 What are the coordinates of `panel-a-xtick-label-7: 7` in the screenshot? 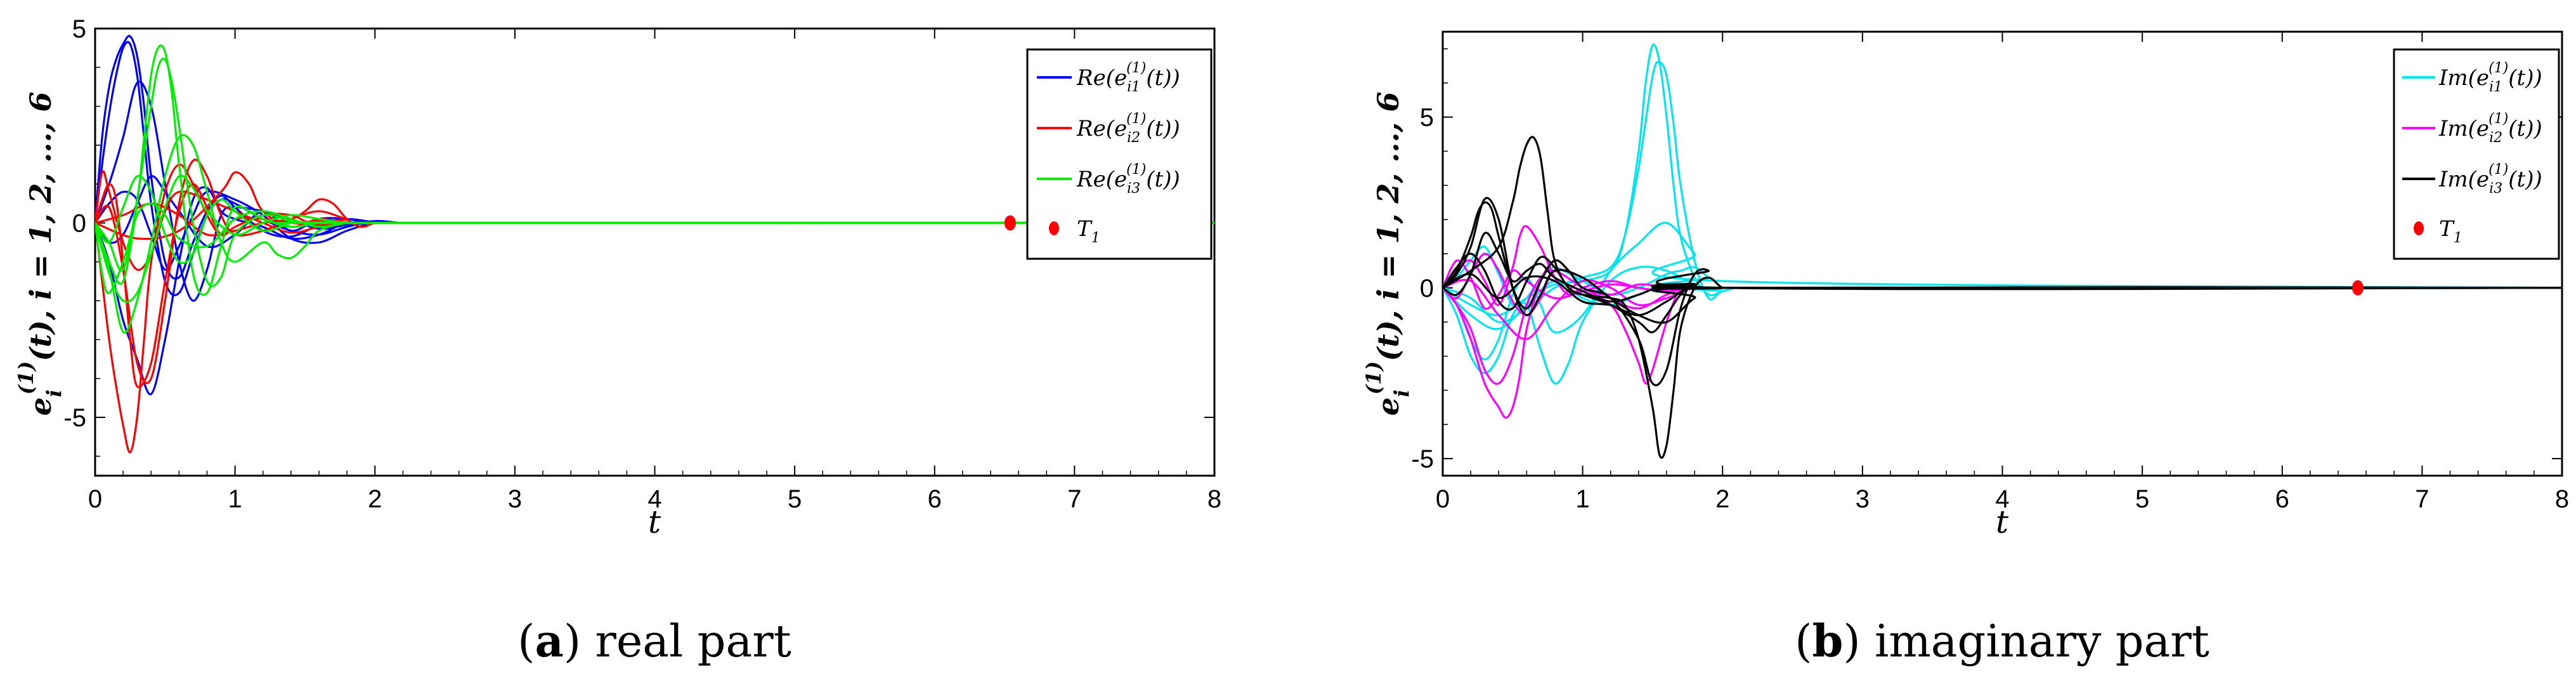 It's located at (1074, 499).